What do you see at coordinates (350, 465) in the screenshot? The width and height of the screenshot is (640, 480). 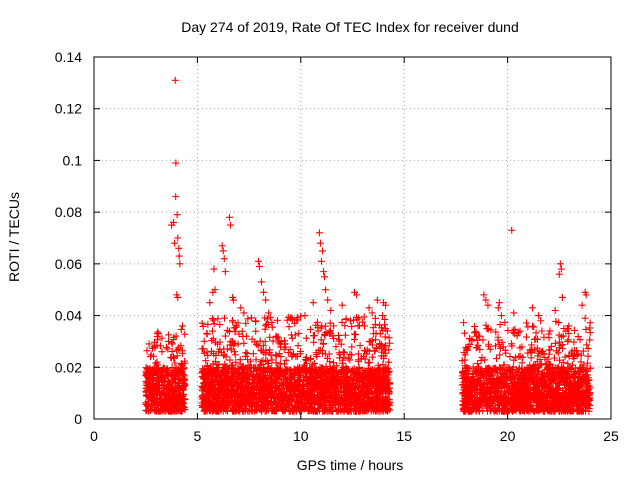 I see `x-axis-label: GPS time / hours` at bounding box center [350, 465].